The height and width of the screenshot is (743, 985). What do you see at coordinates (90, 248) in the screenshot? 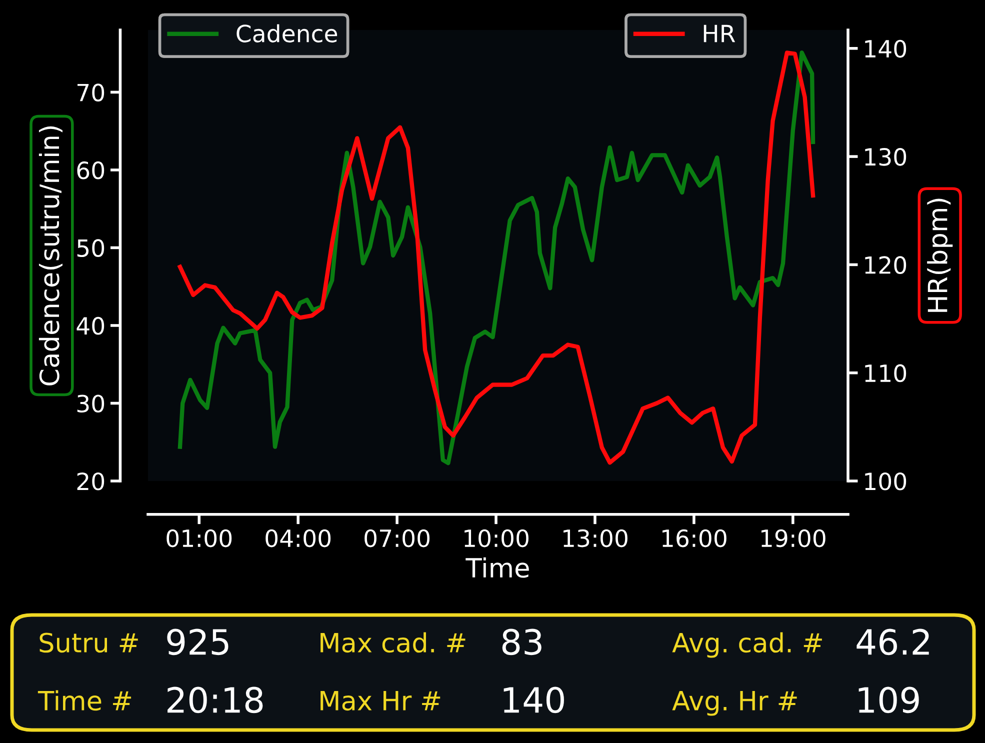
I see `y-tick-label: 50` at bounding box center [90, 248].